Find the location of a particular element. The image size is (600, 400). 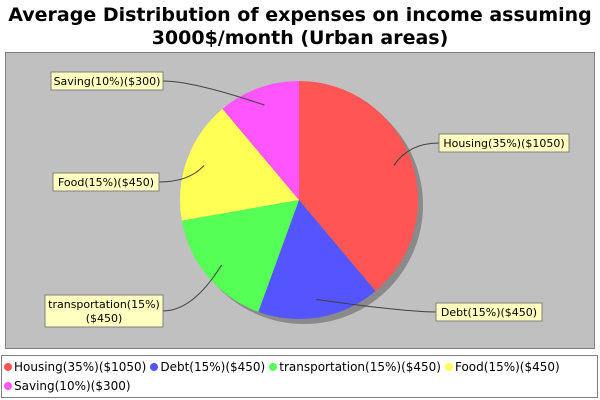

legend-item-0: Housing(35%)($1050) is located at coordinates (75, 367).